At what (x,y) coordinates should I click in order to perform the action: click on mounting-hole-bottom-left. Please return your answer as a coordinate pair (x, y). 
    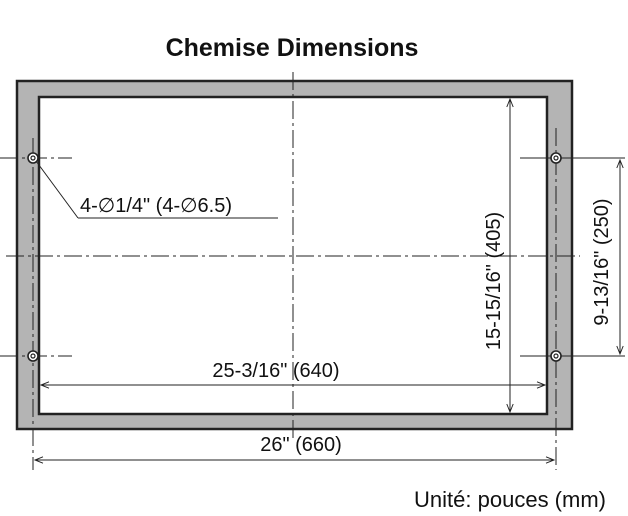
    Looking at the image, I should click on (33, 356).